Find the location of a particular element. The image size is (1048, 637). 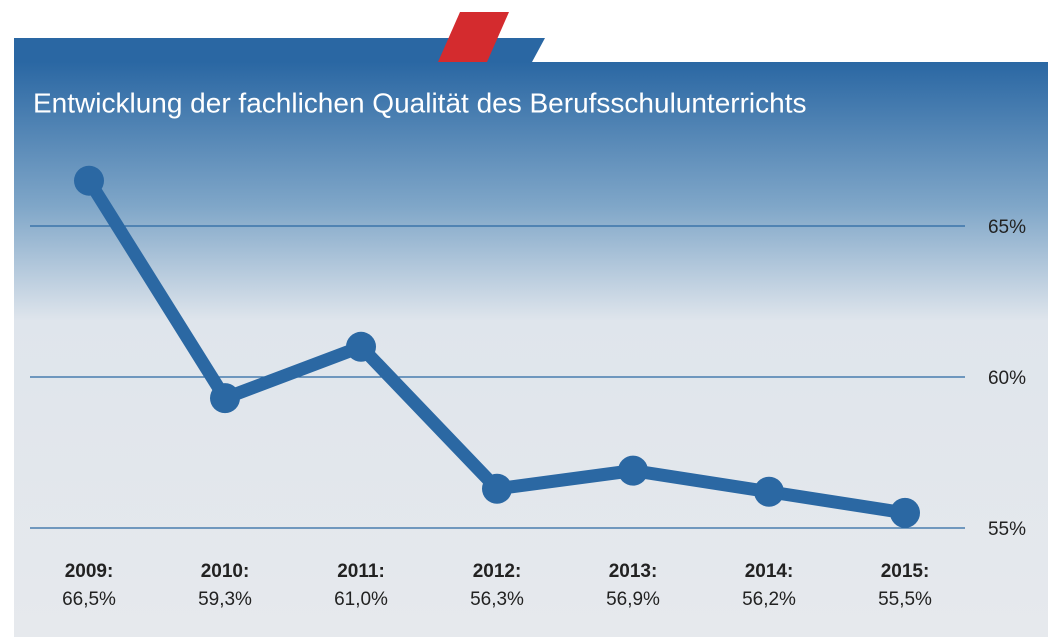

y-tick-label: 55% is located at coordinates (1007, 529).